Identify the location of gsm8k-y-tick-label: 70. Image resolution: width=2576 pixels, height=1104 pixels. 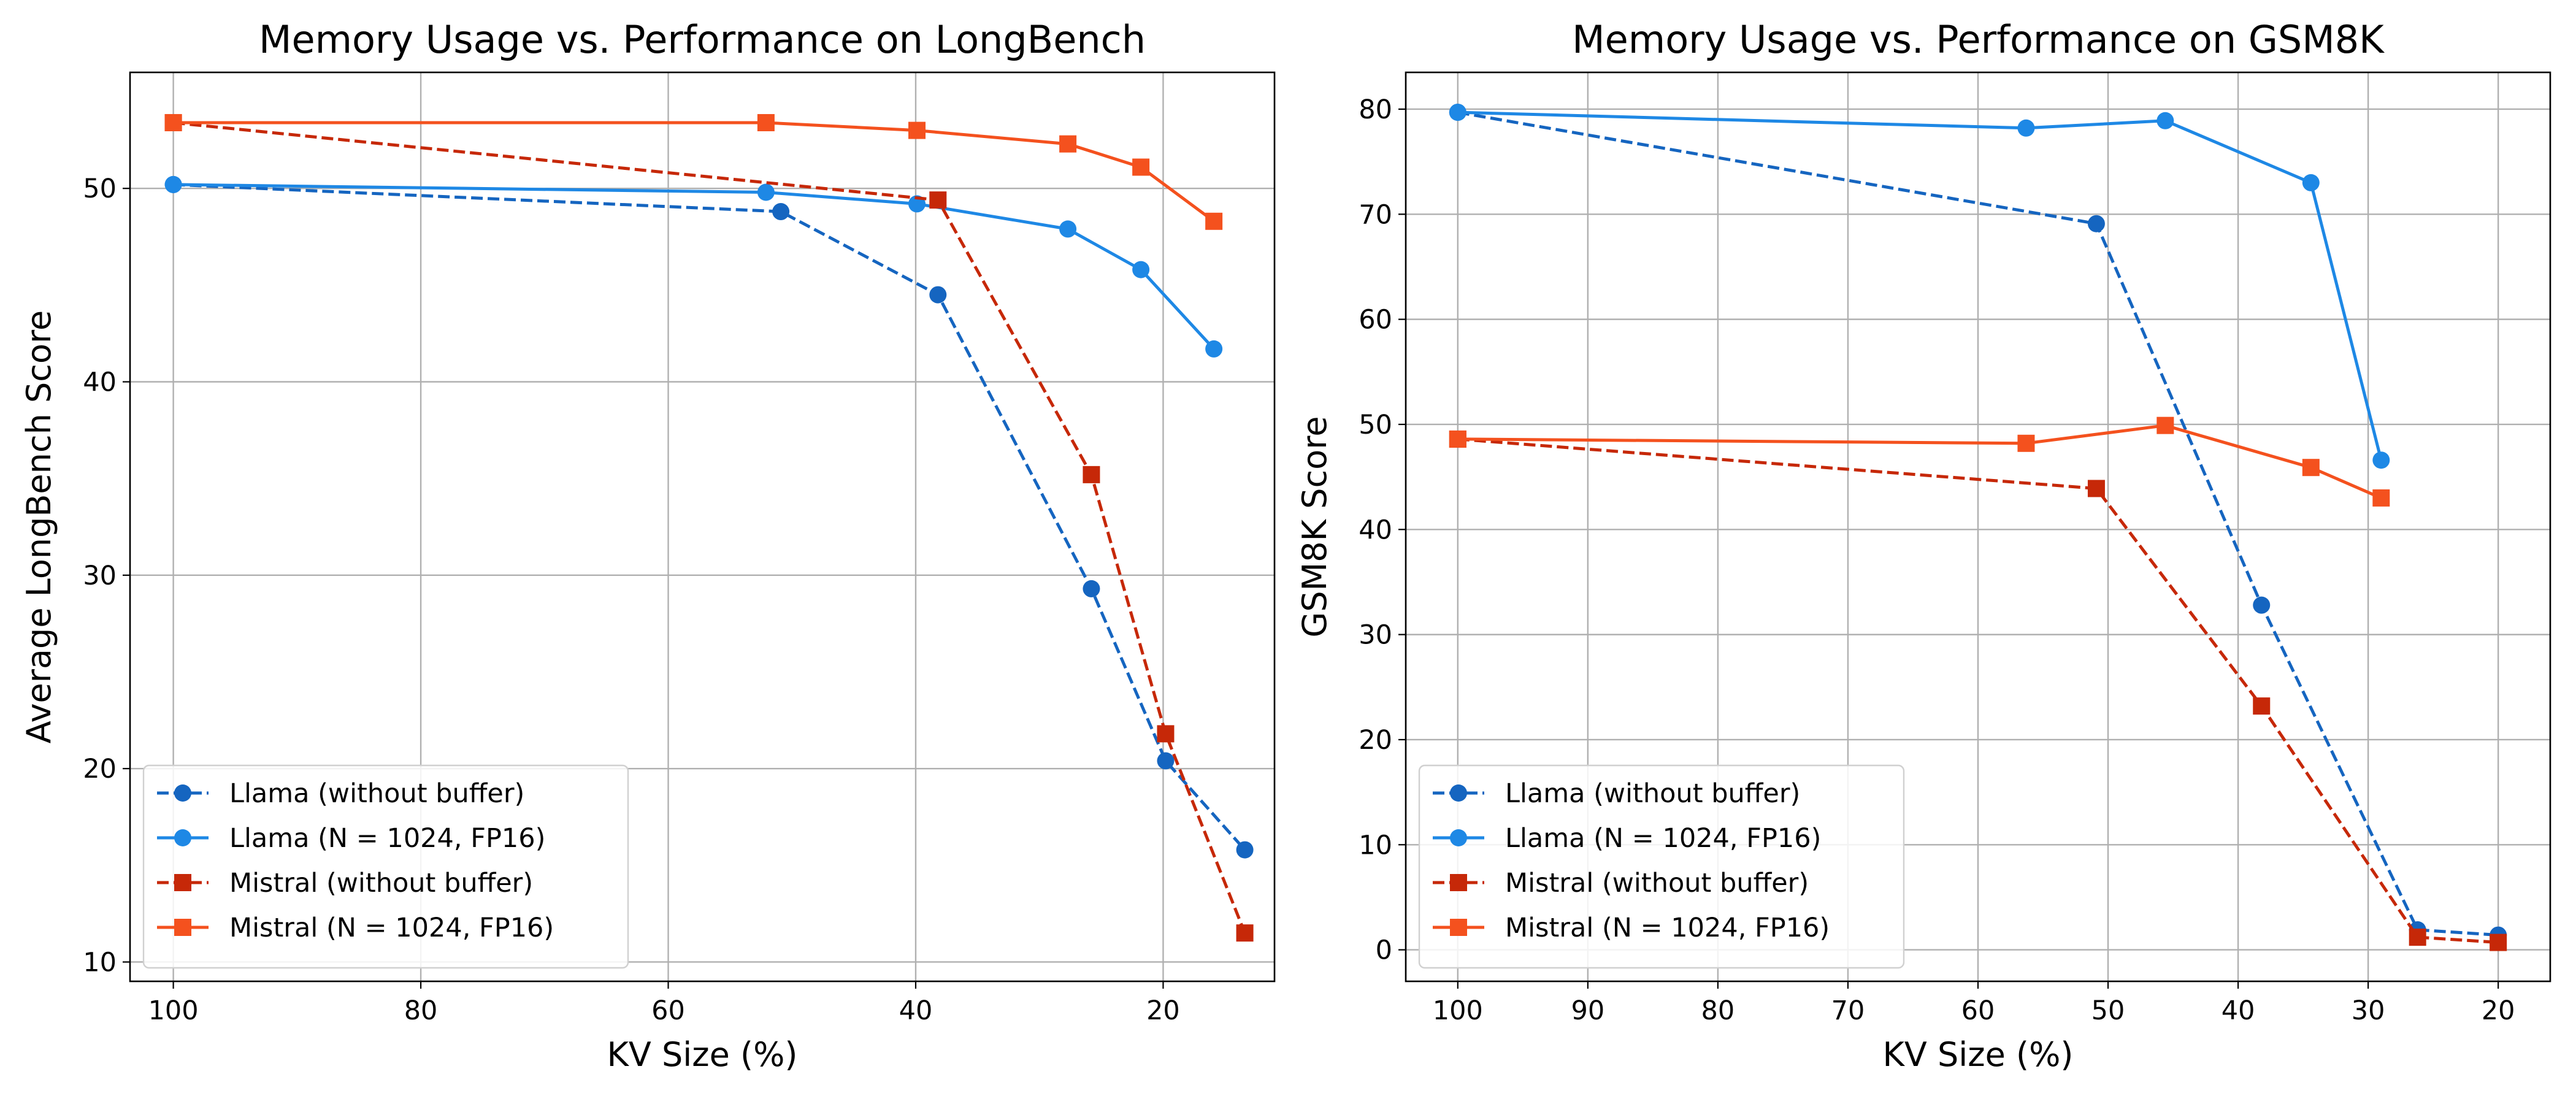
(1375, 214).